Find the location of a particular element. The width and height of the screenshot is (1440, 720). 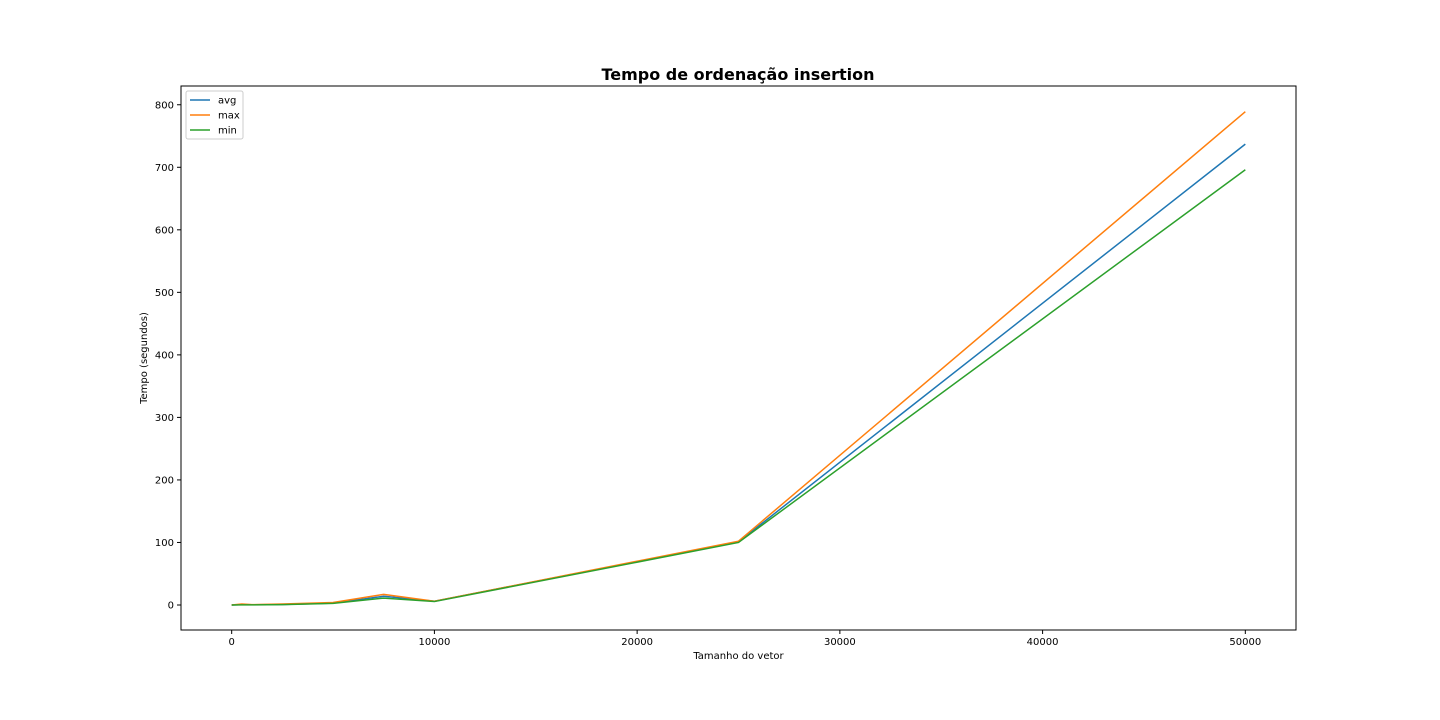

y-tick-label: 0 is located at coordinates (171, 605).